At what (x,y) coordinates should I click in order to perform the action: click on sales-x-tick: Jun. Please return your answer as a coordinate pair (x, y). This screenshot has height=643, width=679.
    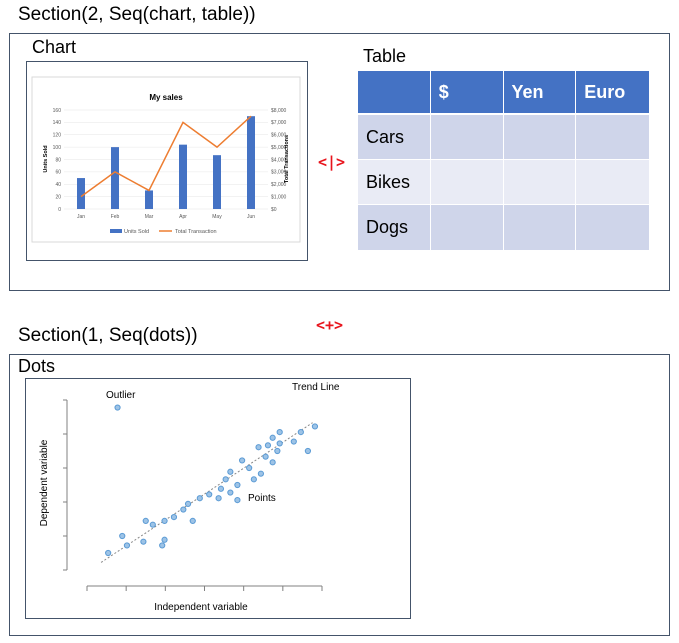
    Looking at the image, I should click on (251, 217).